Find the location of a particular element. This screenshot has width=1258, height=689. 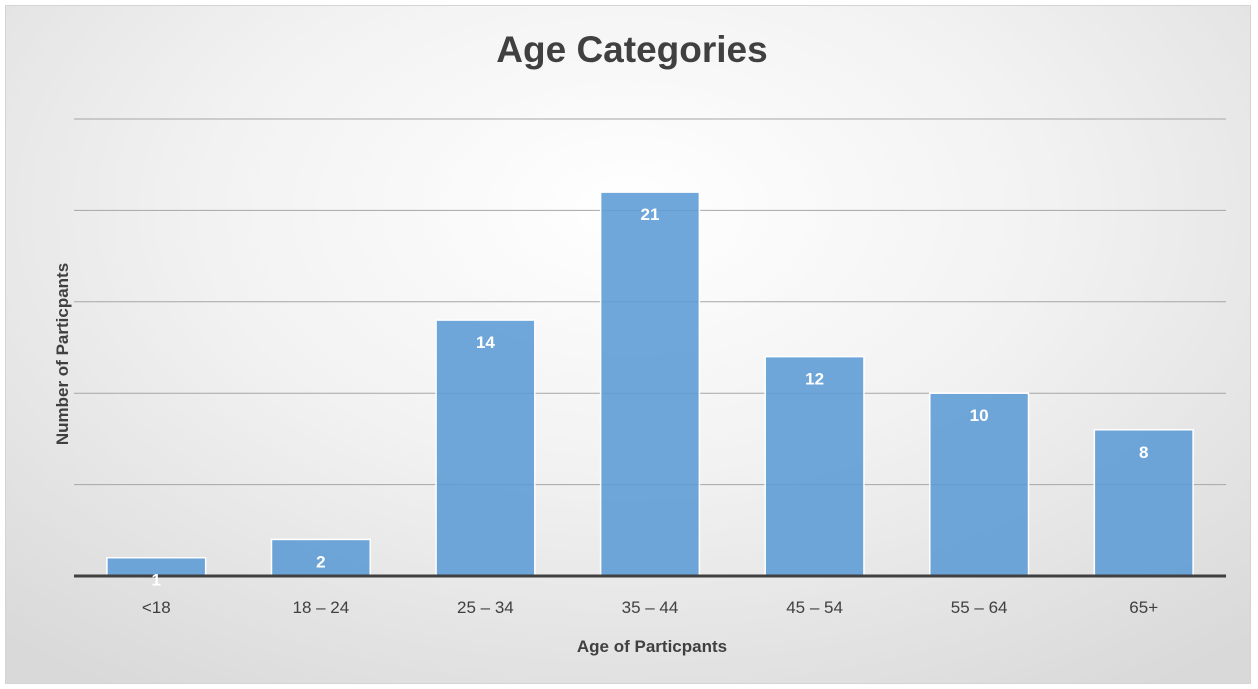

x-tick-label: 35 – 44 is located at coordinates (650, 607).